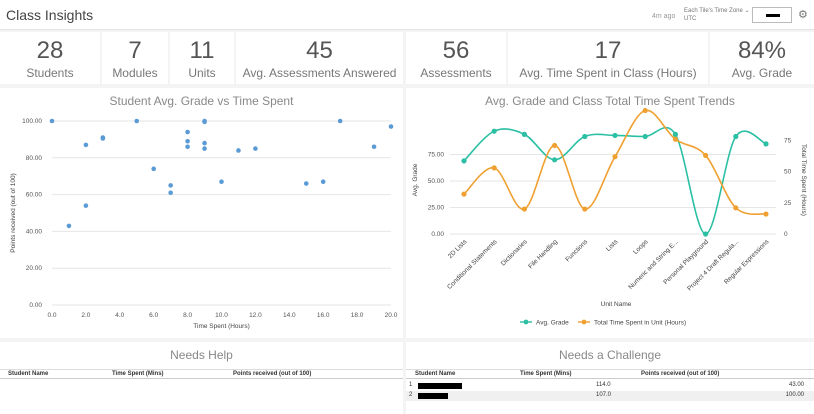 Image resolution: width=814 pixels, height=414 pixels. Describe the element at coordinates (803, 15) in the screenshot. I see `gear-icon: ⚙` at that location.